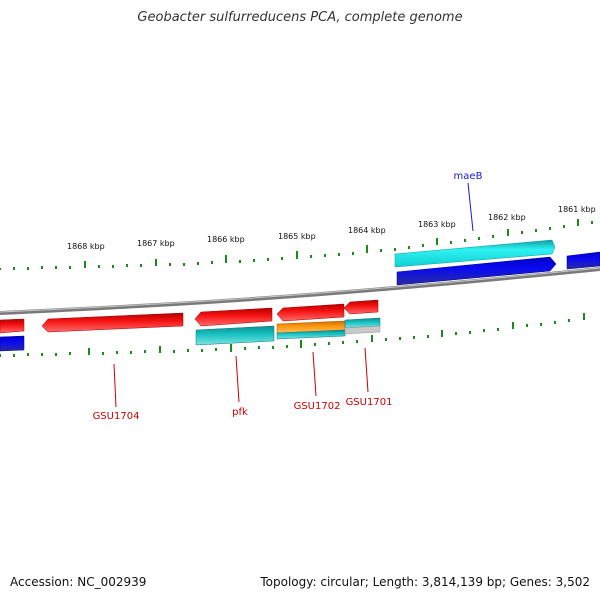  What do you see at coordinates (115, 385) in the screenshot?
I see `label-leader-GSU1704` at bounding box center [115, 385].